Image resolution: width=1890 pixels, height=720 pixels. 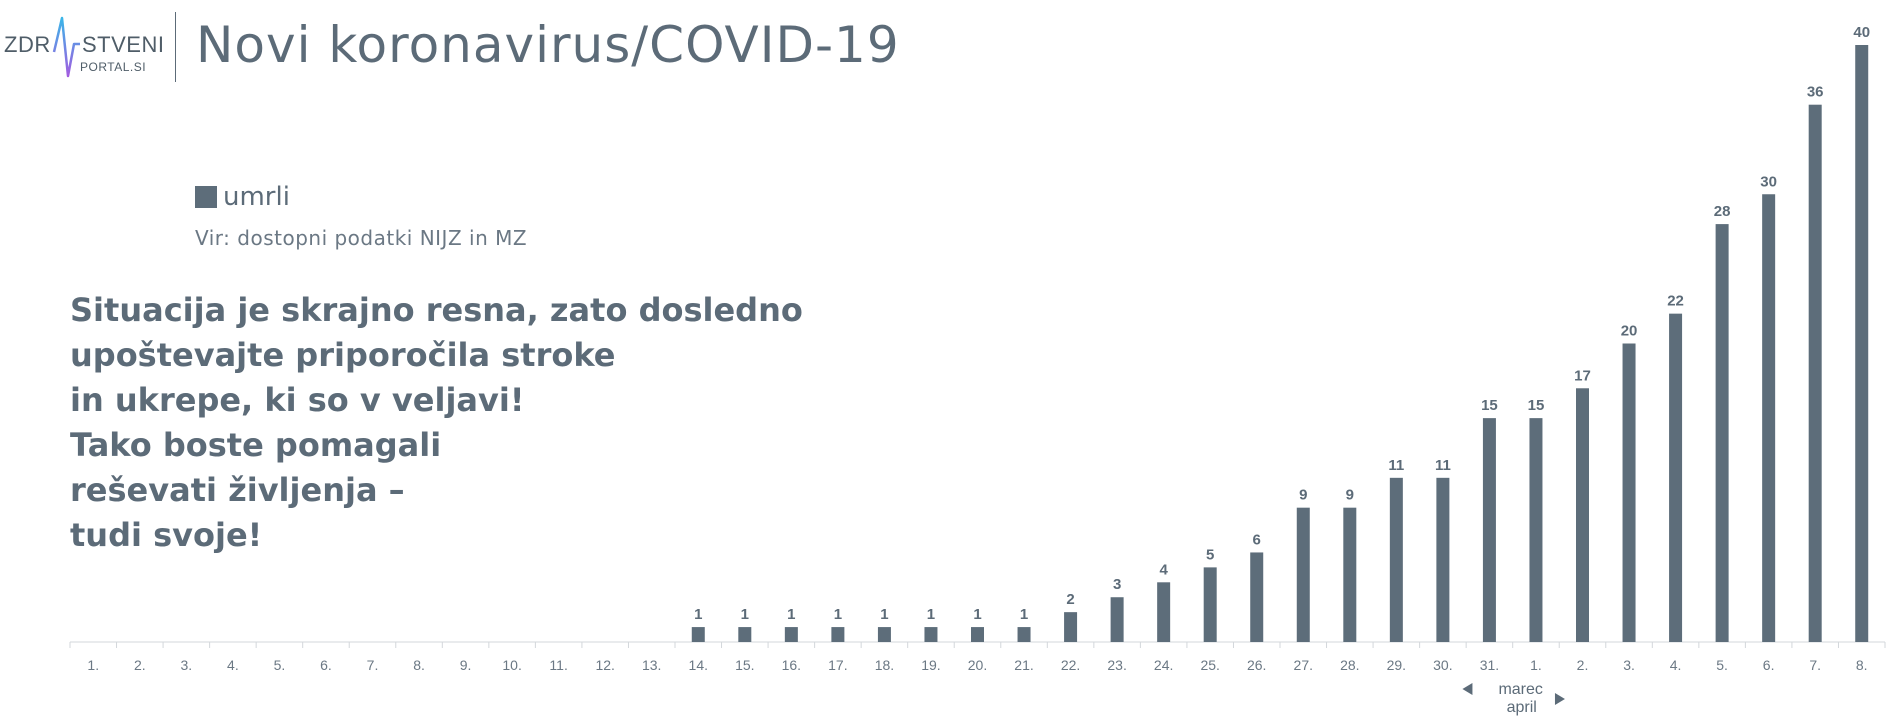 I want to click on x-tick-label: 26., so click(x=1256, y=665).